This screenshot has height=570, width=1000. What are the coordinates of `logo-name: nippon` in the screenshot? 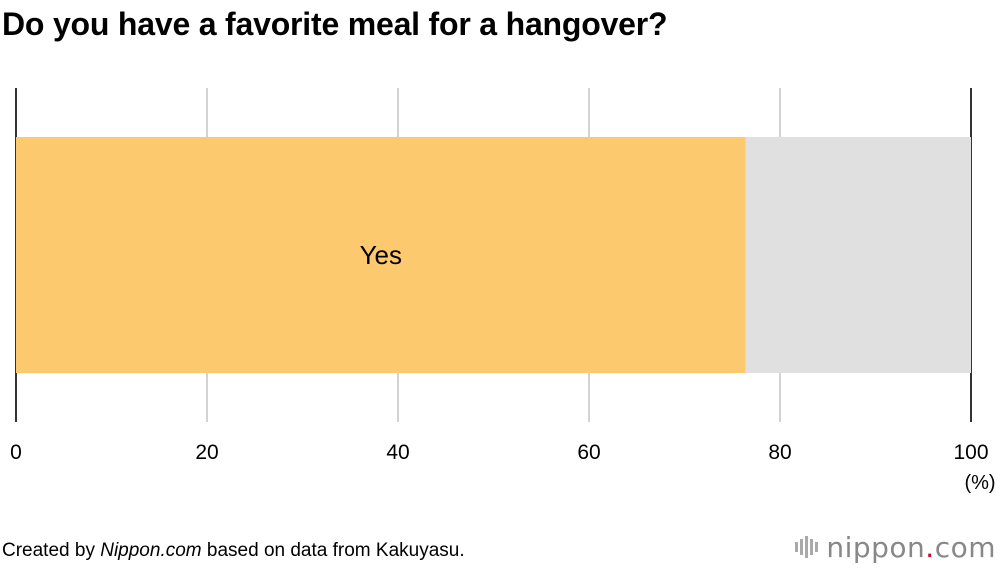 It's located at (876, 547).